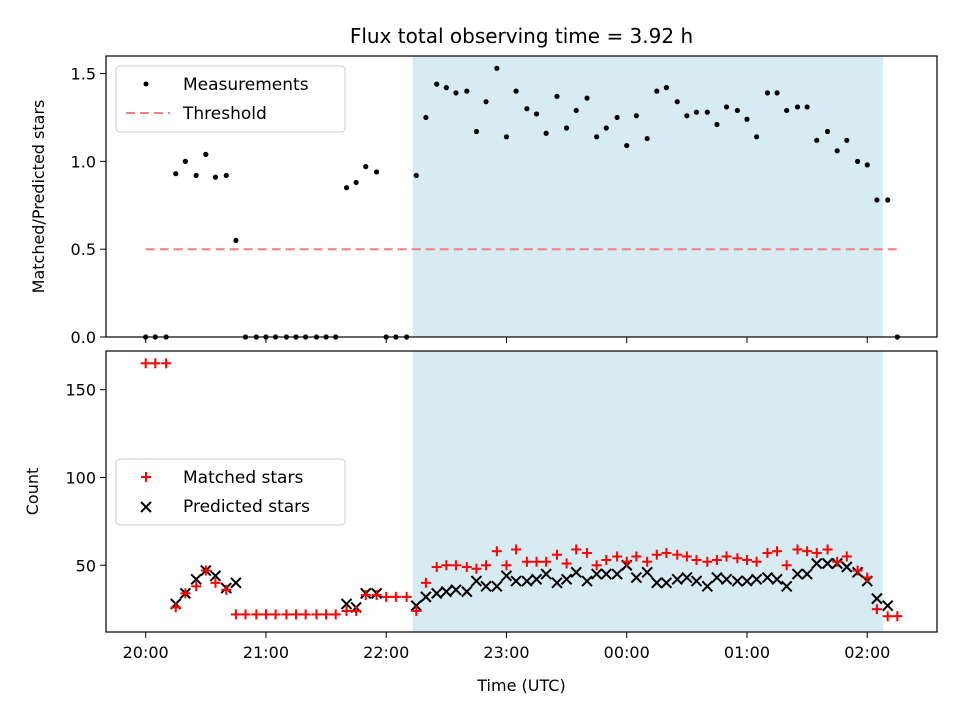  What do you see at coordinates (83, 161) in the screenshot?
I see `tick-label: 1.0` at bounding box center [83, 161].